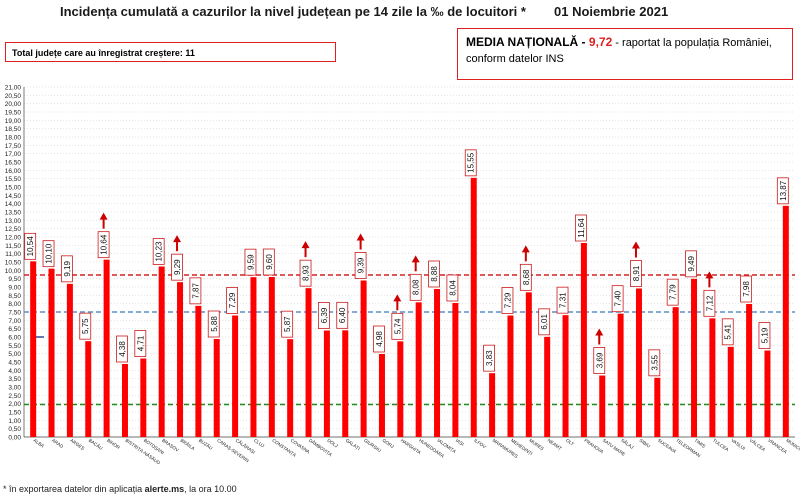  What do you see at coordinates (13, 113) in the screenshot?
I see `y-tick-label: 19,50` at bounding box center [13, 113].